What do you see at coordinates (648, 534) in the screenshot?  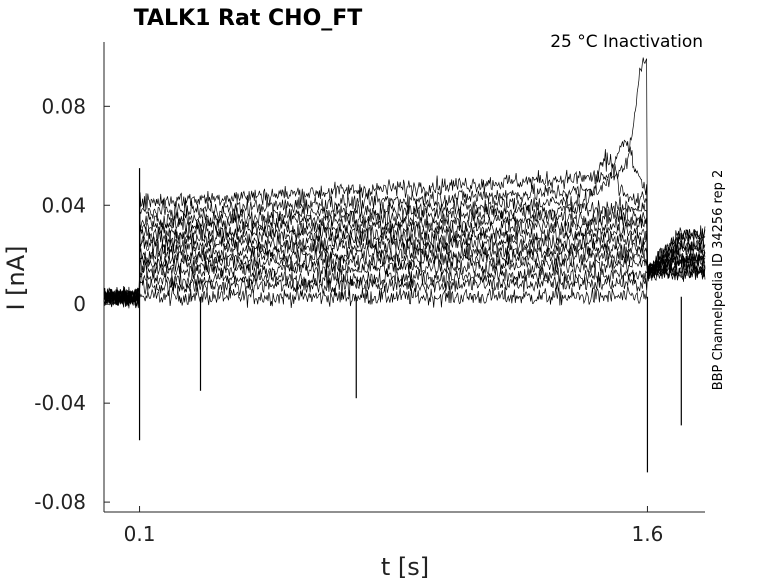 I see `x-tick-label: 1.6` at bounding box center [648, 534].